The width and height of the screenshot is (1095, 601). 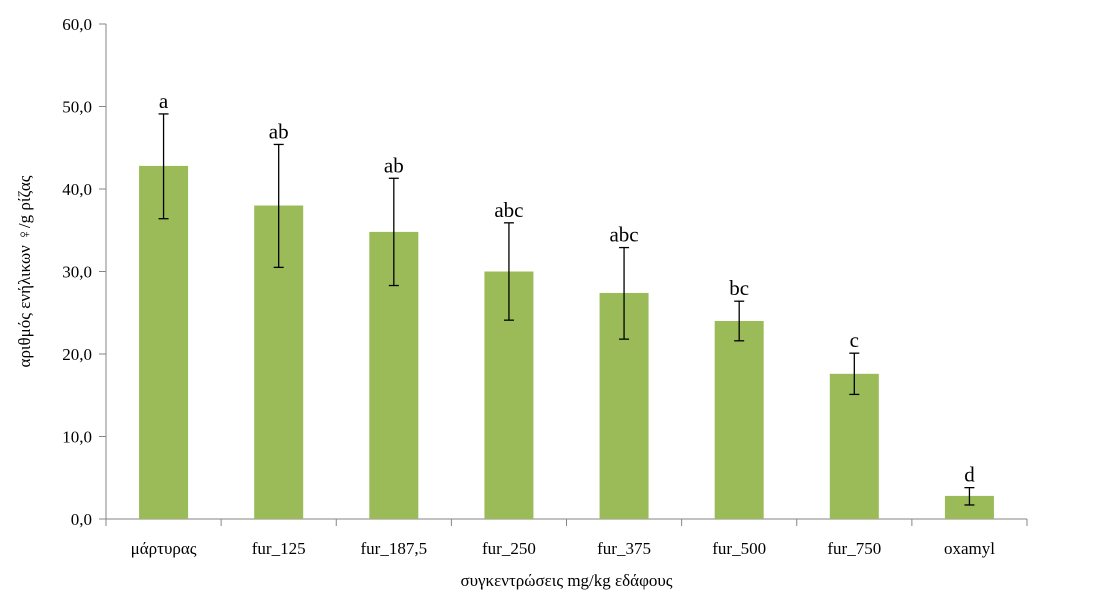 What do you see at coordinates (81, 519) in the screenshot?
I see `y-tick-label: 0,0` at bounding box center [81, 519].